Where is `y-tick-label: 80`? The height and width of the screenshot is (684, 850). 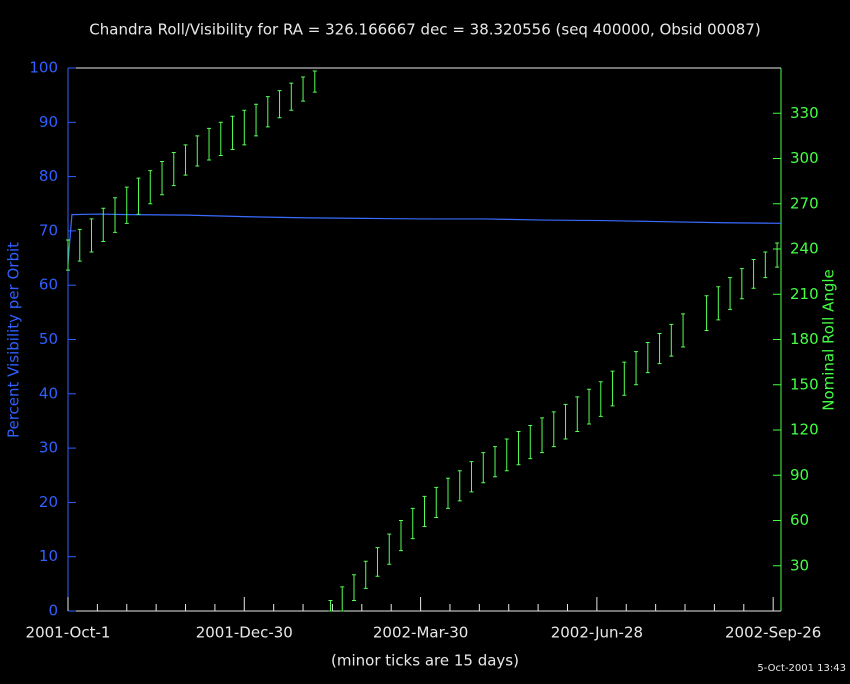 y-tick-label: 80 is located at coordinates (48, 176).